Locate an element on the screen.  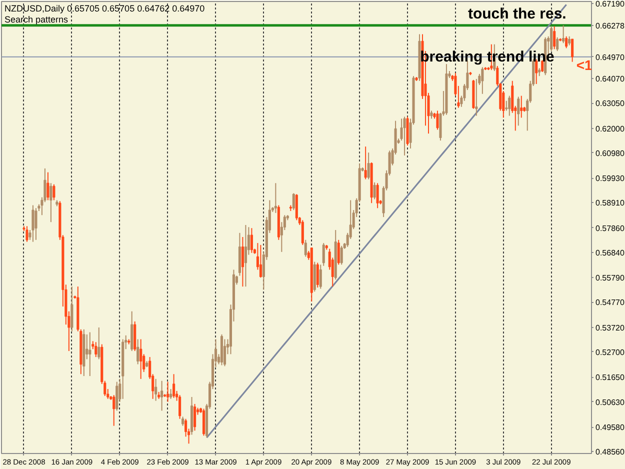
y-tick-label: 0.67190 is located at coordinates (610, 4).